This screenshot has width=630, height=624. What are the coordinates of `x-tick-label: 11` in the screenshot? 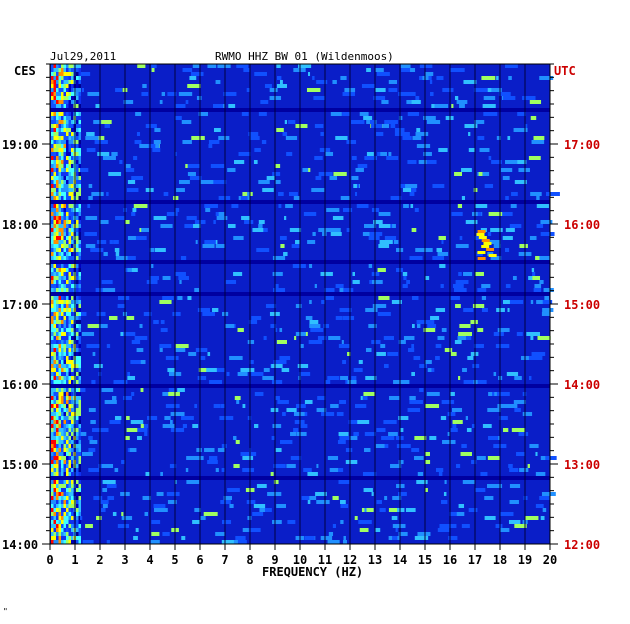 It's located at (325, 560).